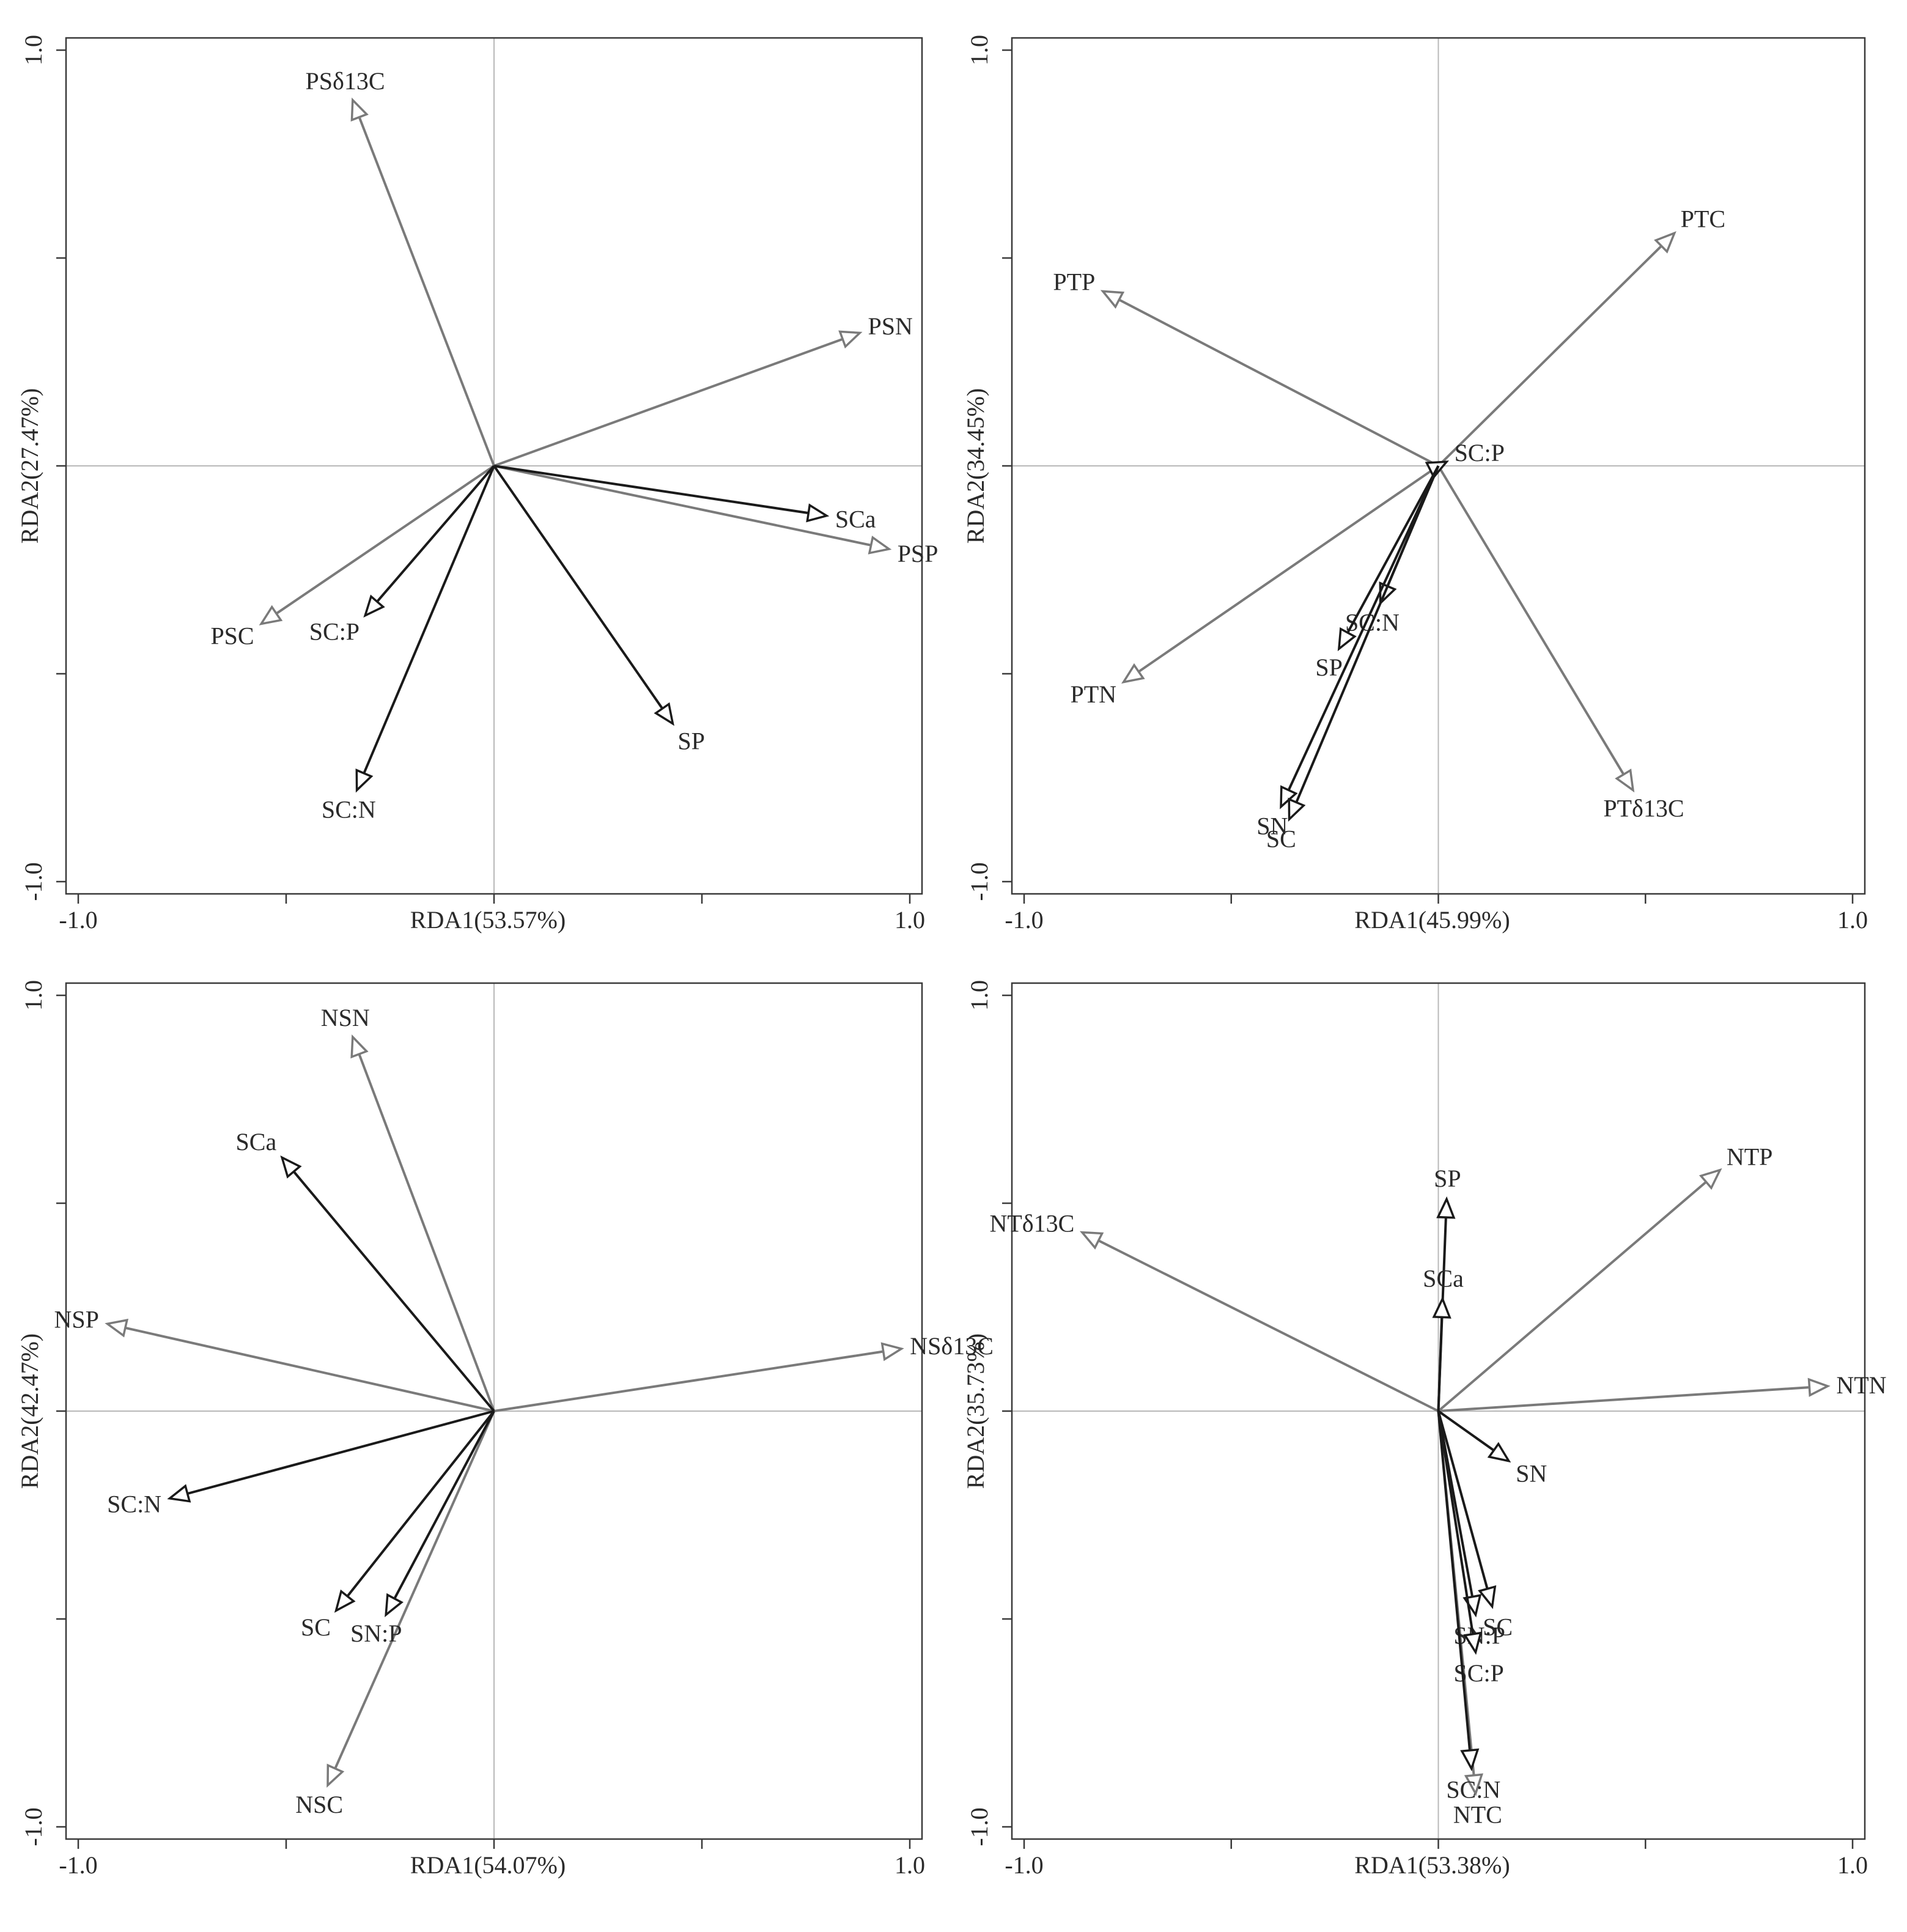 The width and height of the screenshot is (1907, 1932). What do you see at coordinates (1093, 694) in the screenshot?
I see `vector-label: PTN` at bounding box center [1093, 694].